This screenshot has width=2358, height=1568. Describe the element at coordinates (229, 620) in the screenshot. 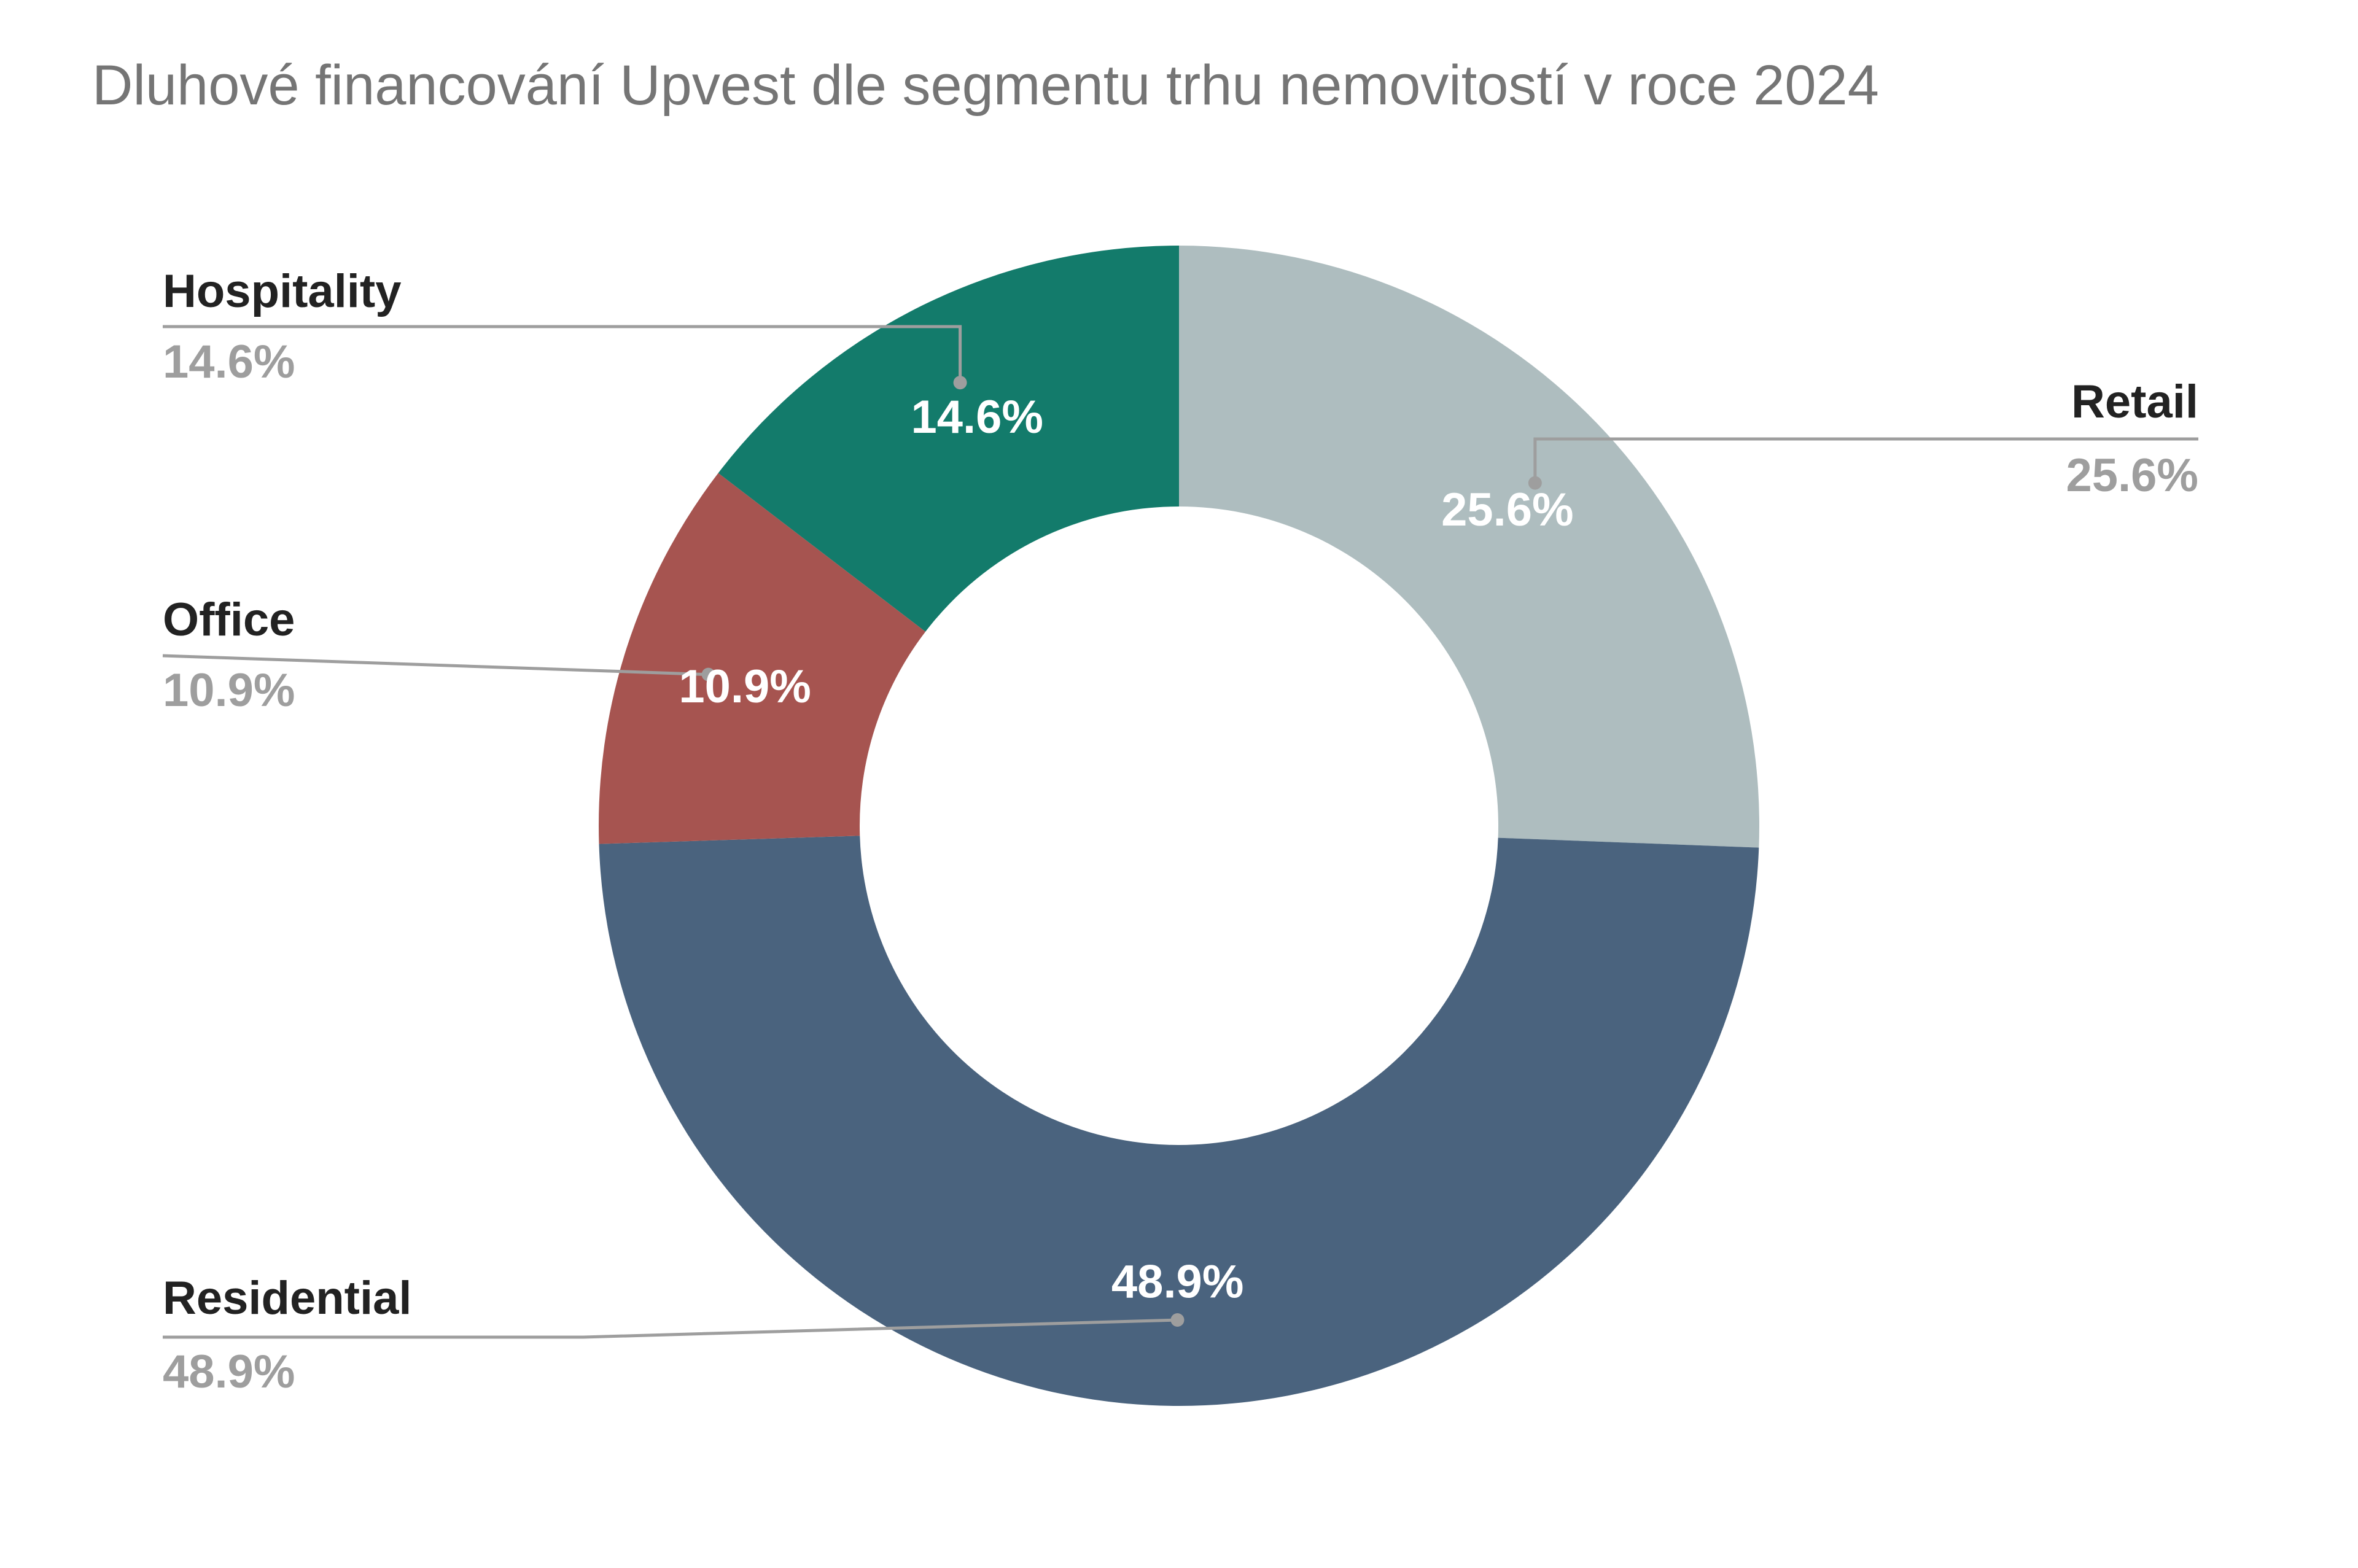

I see `category-label-office: Office` at that location.